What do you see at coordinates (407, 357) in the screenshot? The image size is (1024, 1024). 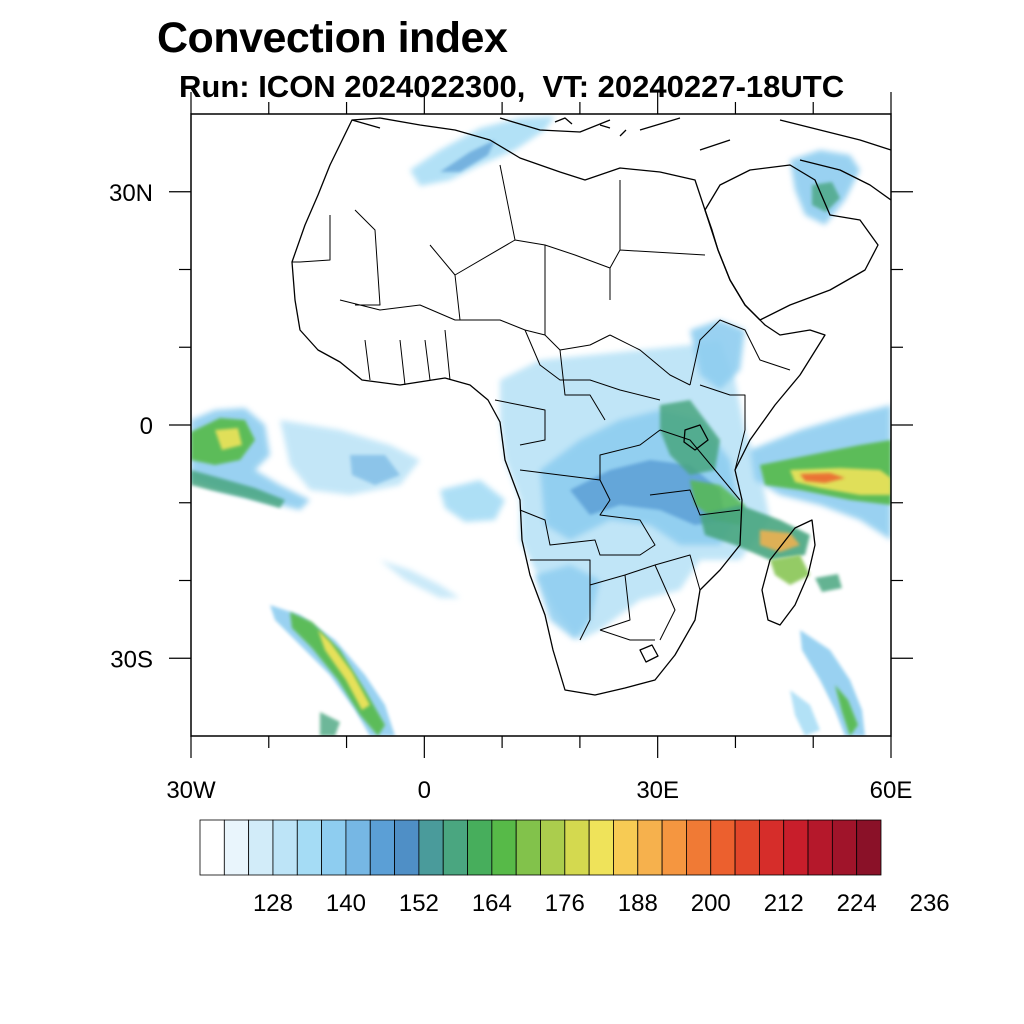 I see `border-west` at bounding box center [407, 357].